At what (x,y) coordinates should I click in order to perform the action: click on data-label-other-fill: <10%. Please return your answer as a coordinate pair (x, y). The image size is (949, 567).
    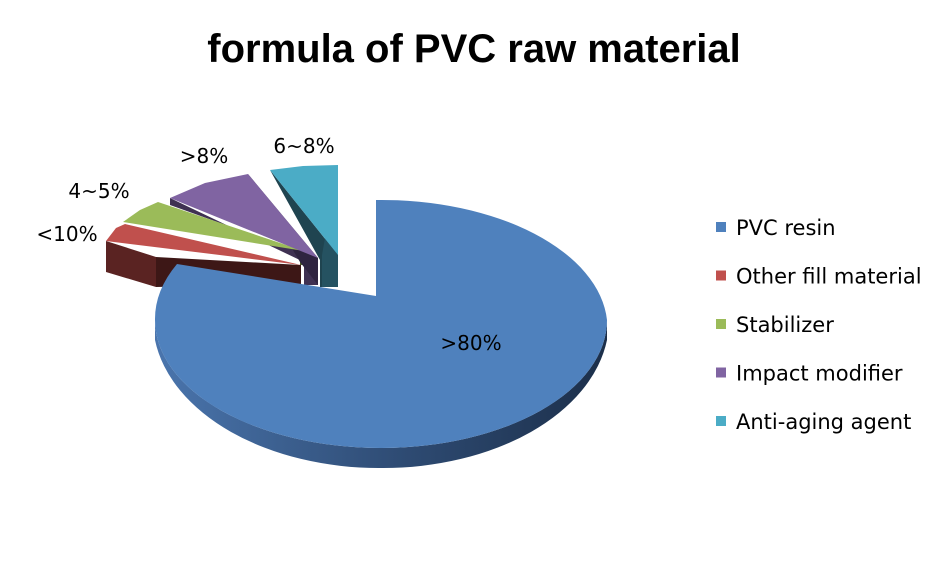
    Looking at the image, I should click on (66, 234).